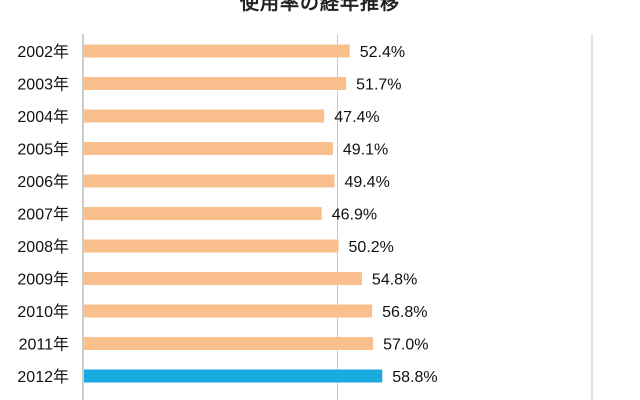 The width and height of the screenshot is (640, 400). Describe the element at coordinates (43, 280) in the screenshot. I see `category-label: 2009年` at that location.